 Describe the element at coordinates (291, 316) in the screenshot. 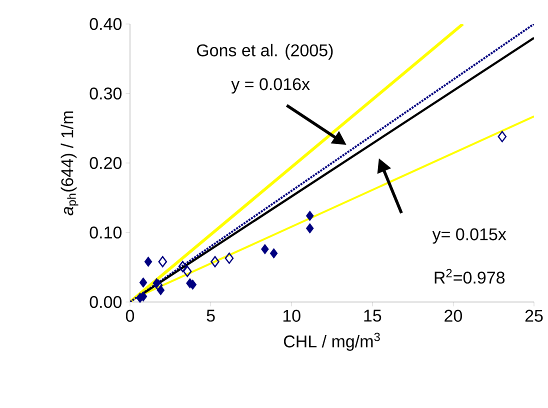

I see `x-tick-label: 10` at that location.